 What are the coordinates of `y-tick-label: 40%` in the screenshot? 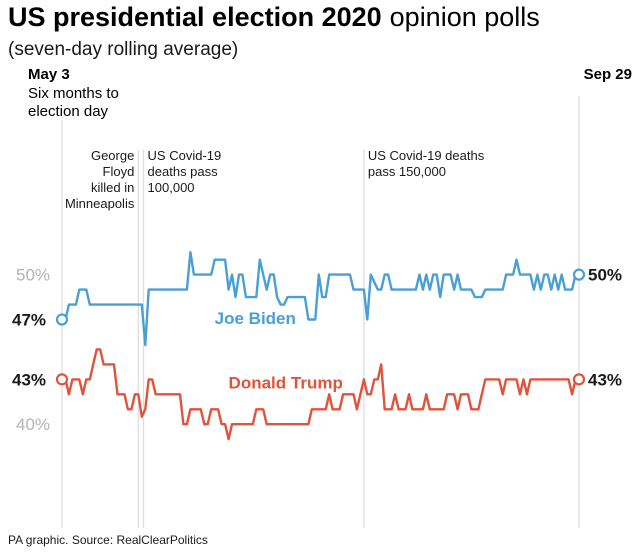 It's located at (33, 424).